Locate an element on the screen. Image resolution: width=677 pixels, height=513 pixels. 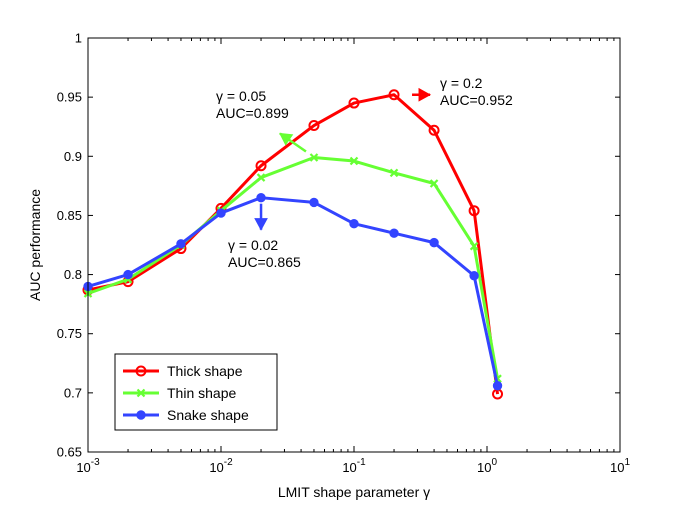
annotation-auc-label: AUC=0.899 is located at coordinates (252, 113).